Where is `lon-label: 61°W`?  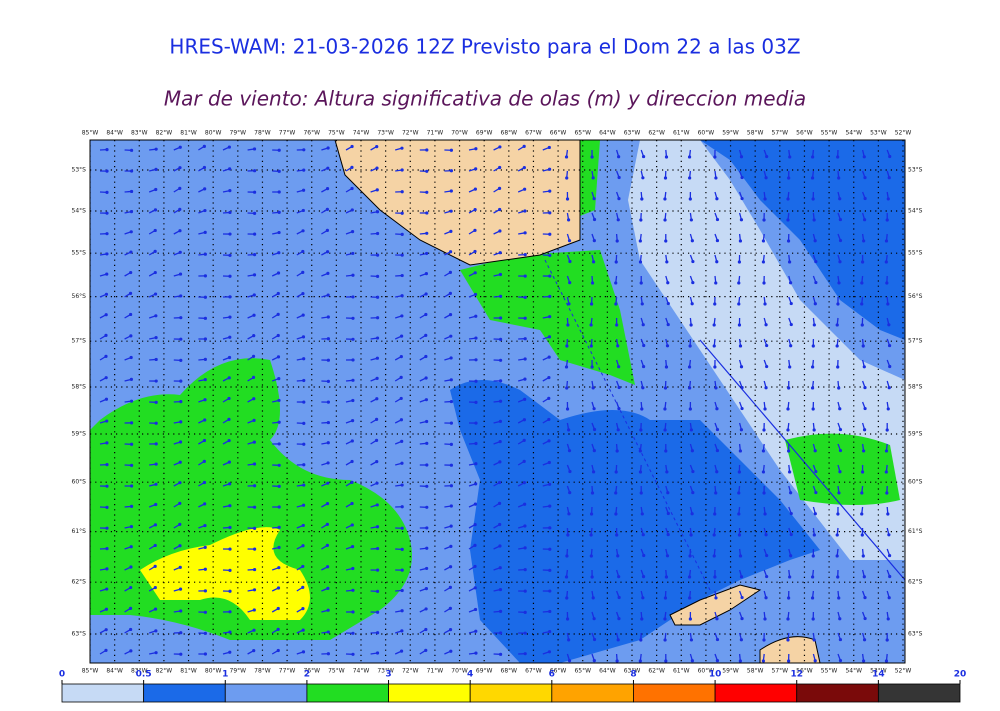 lon-label: 61°W is located at coordinates (681, 133).